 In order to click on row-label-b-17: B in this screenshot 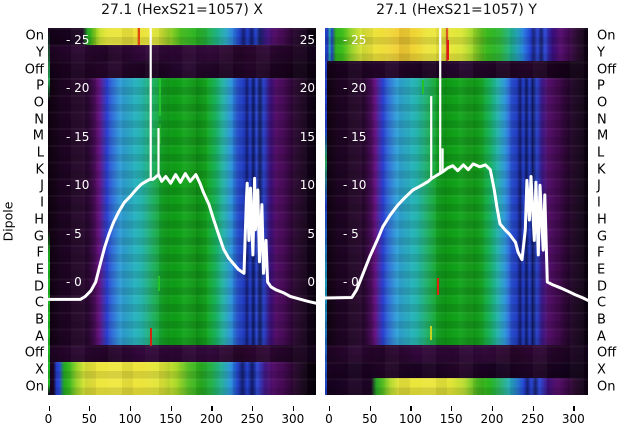, I will do `click(39, 320)`.